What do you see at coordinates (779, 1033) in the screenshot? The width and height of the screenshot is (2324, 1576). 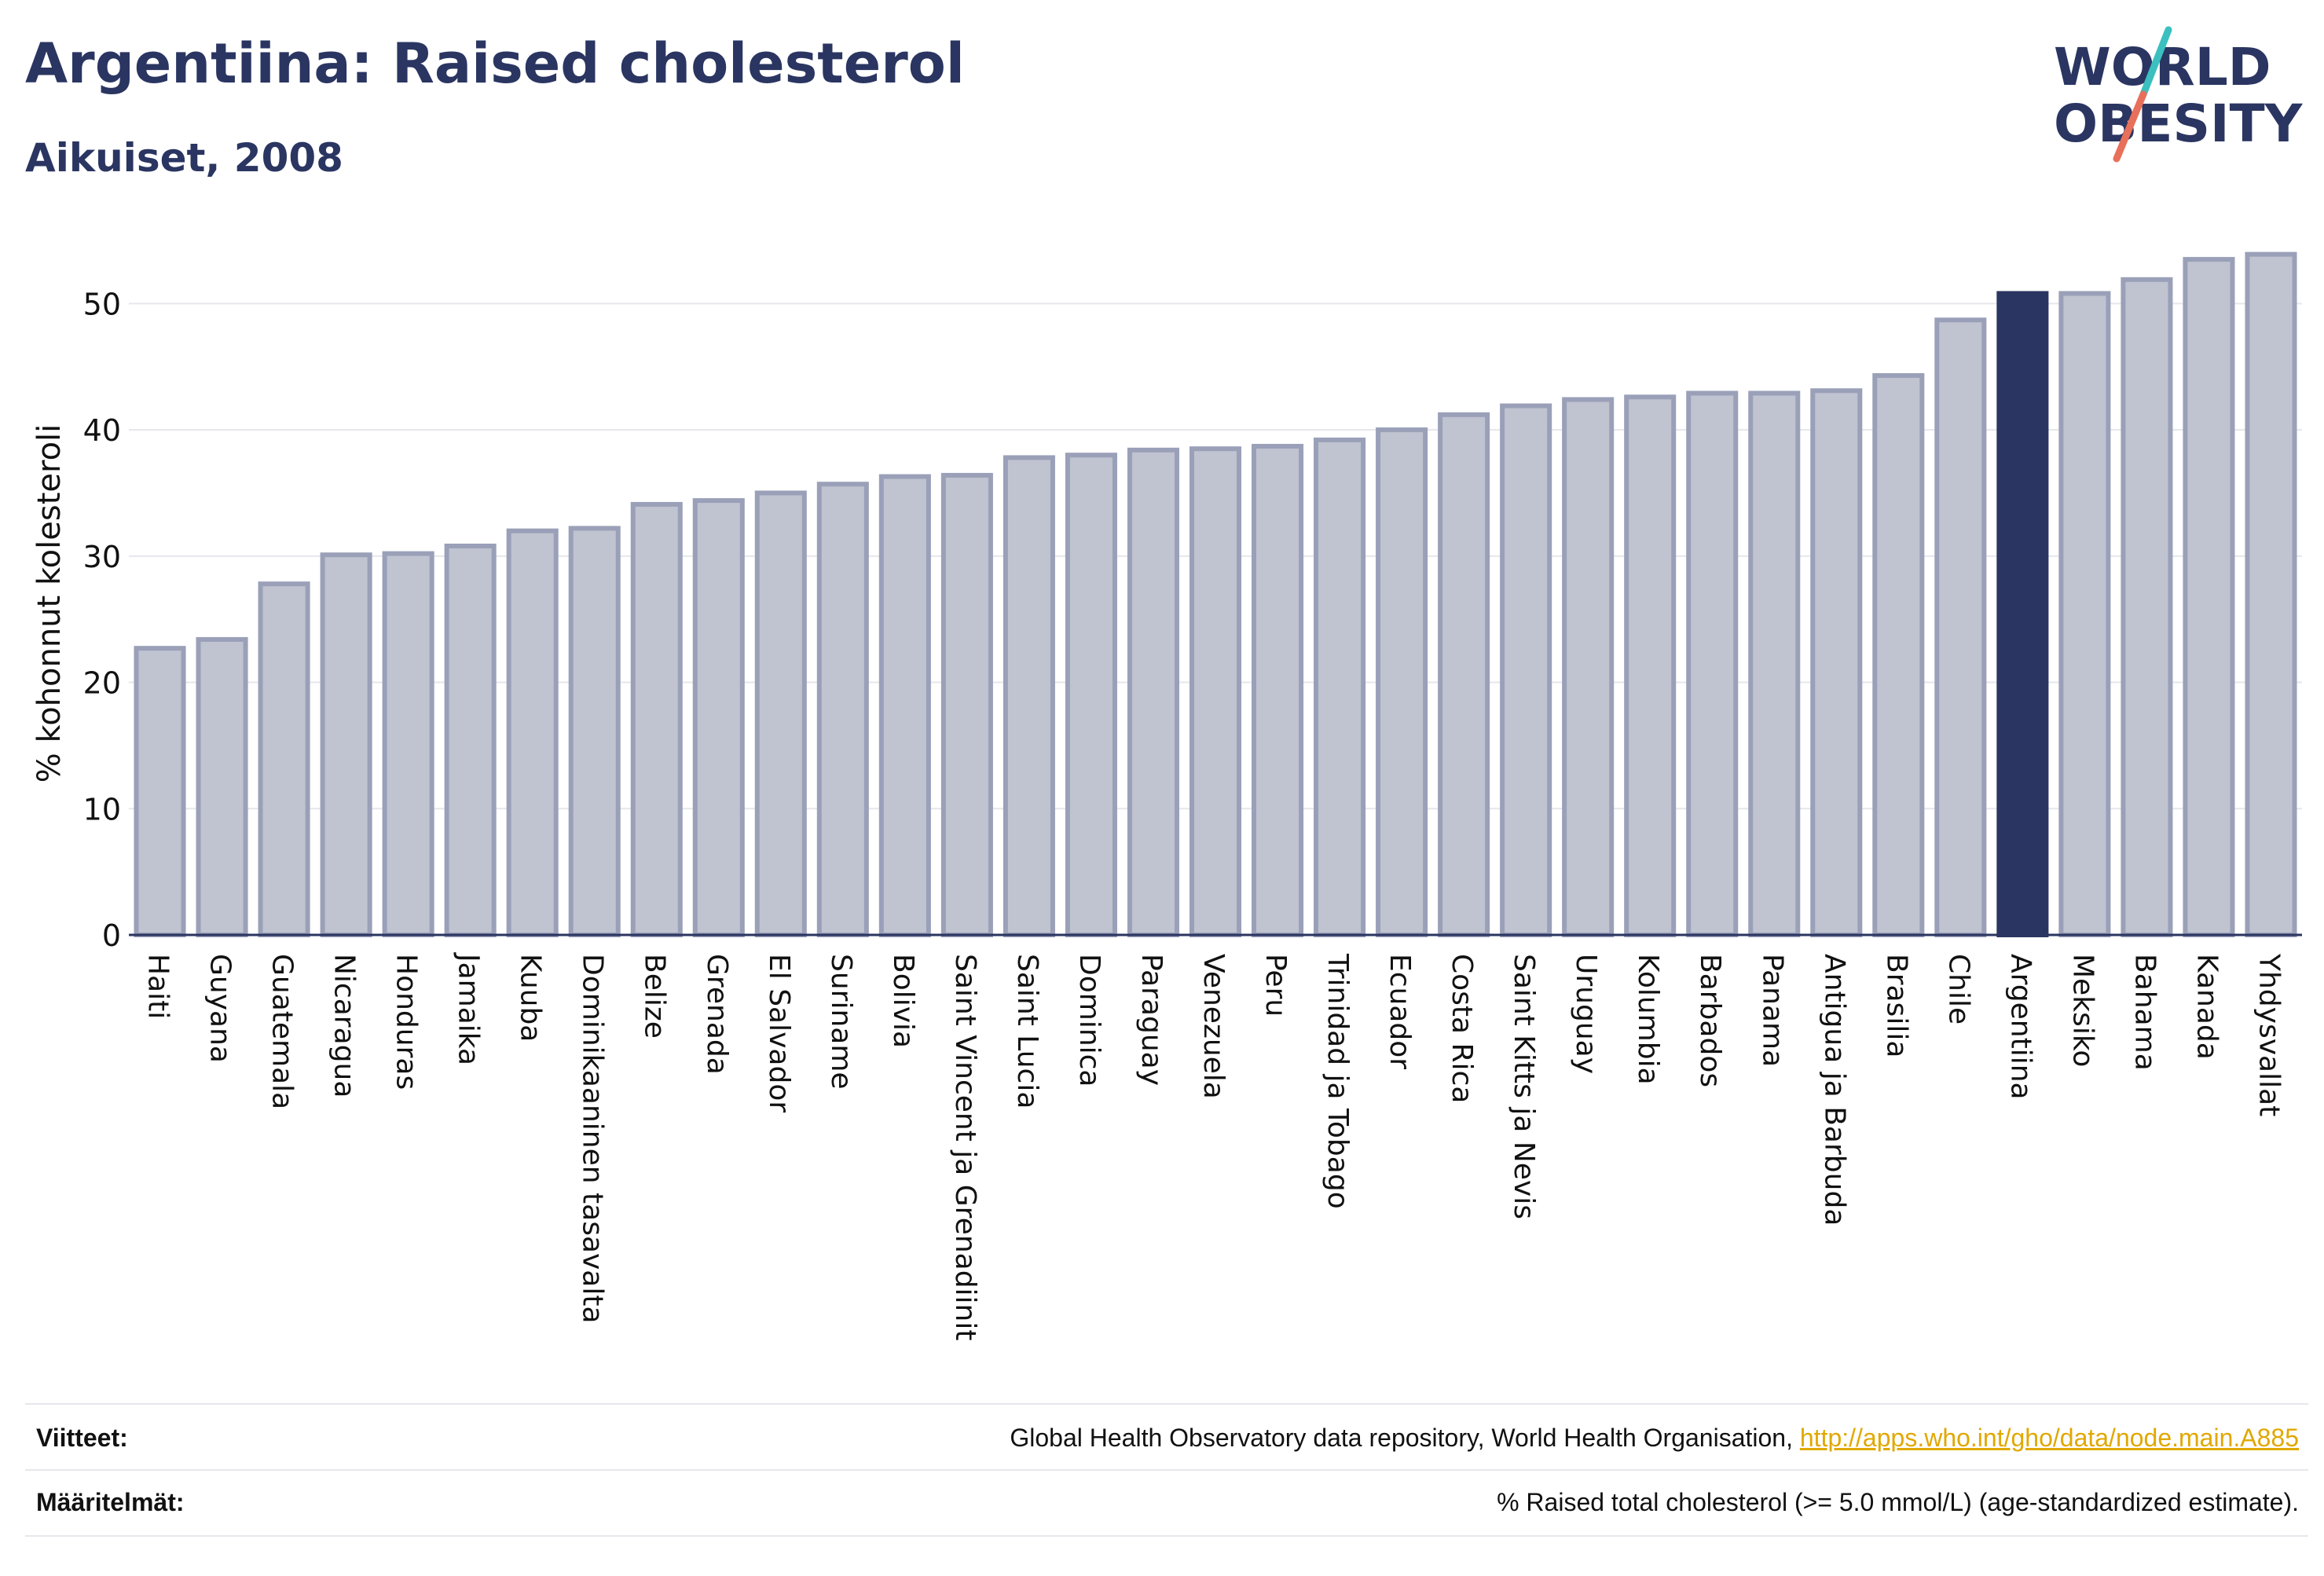 I see `x-tick-label: El Salvador` at bounding box center [779, 1033].